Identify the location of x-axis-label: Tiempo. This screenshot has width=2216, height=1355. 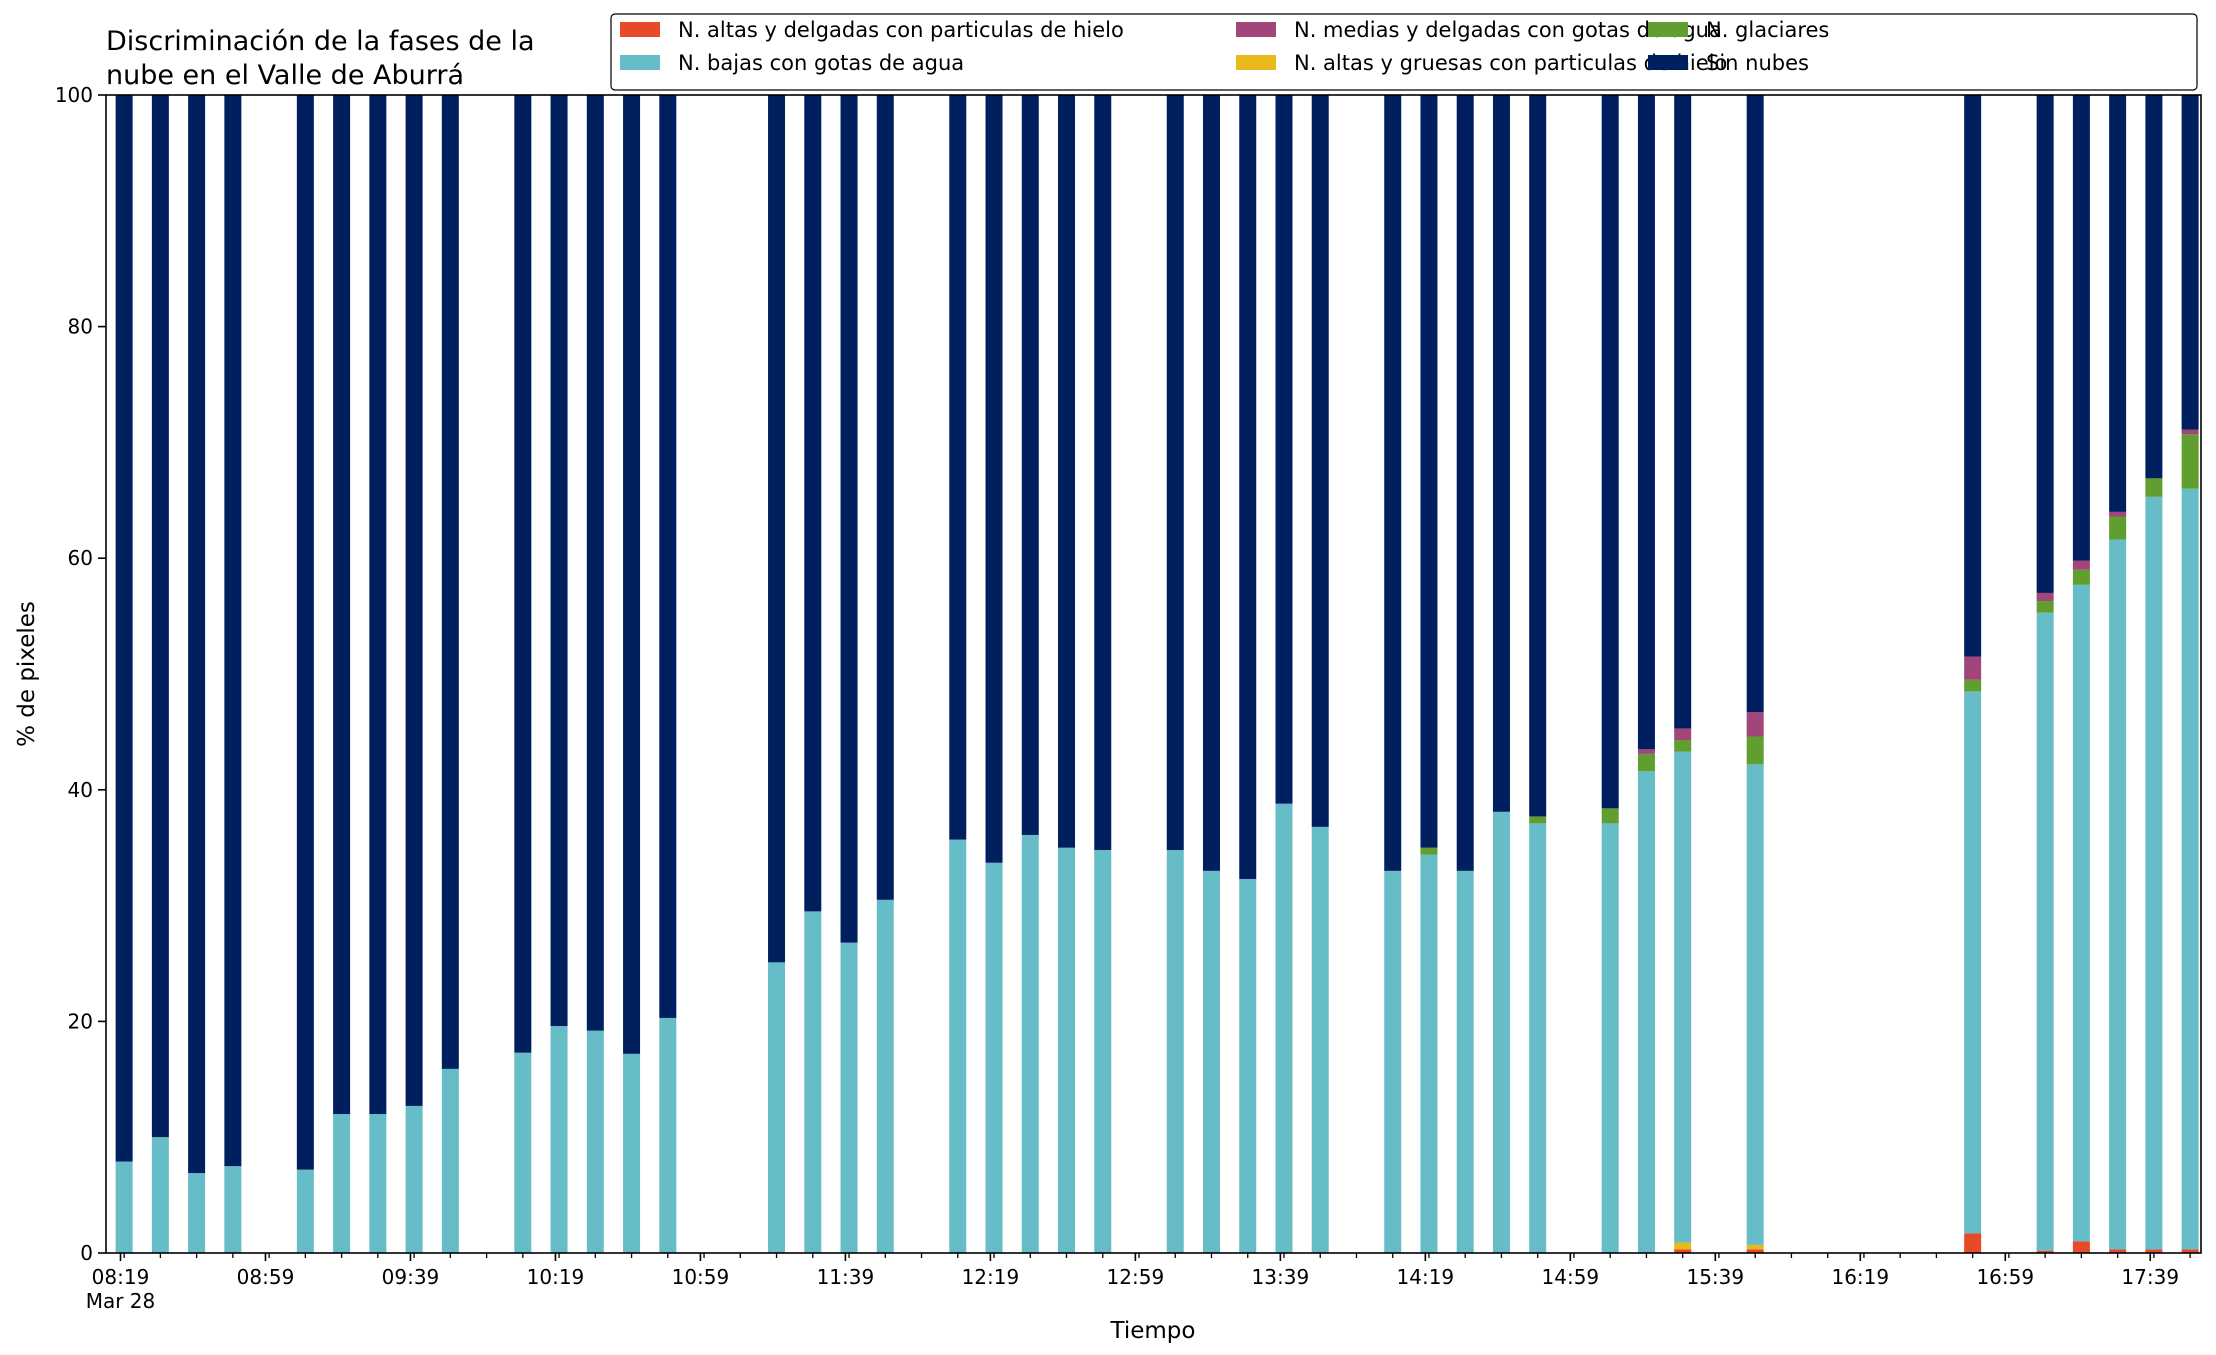
(1153, 1331).